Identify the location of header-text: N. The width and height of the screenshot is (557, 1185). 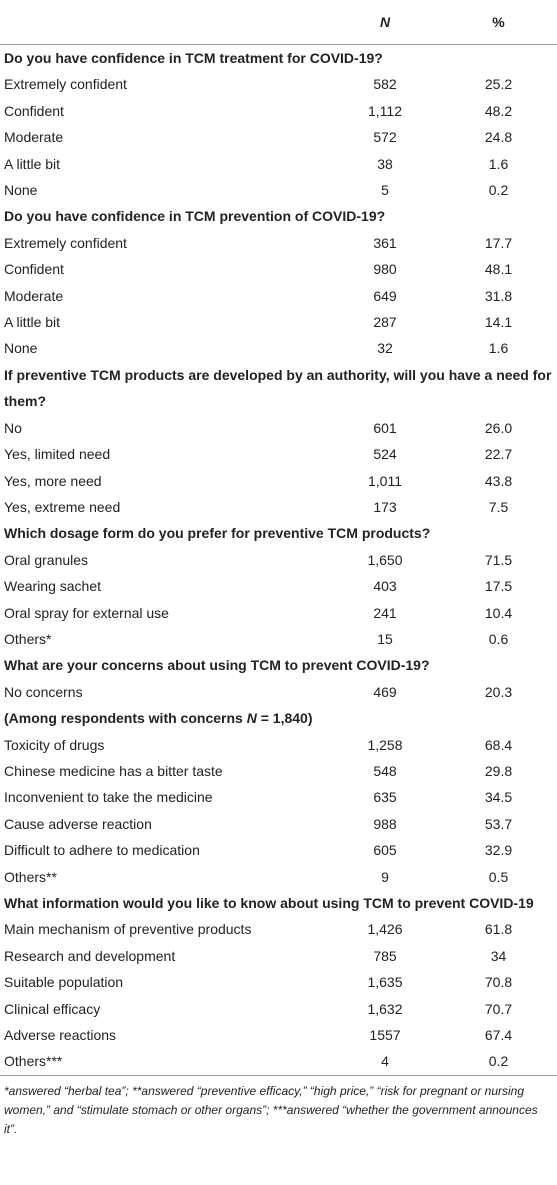
(385, 21).